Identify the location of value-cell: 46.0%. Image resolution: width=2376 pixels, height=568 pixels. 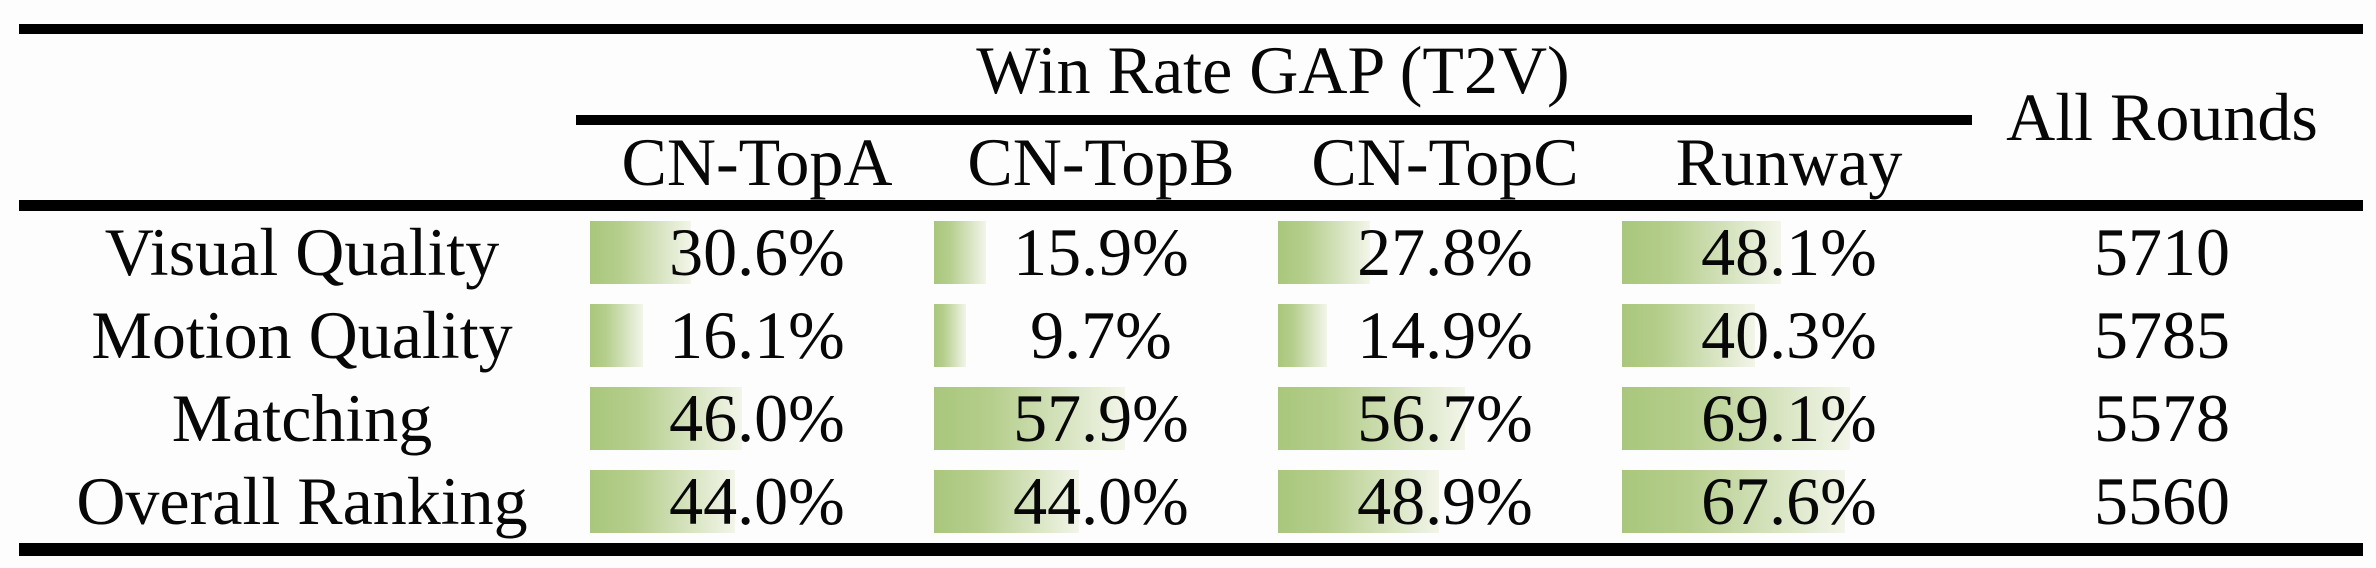
(757, 418).